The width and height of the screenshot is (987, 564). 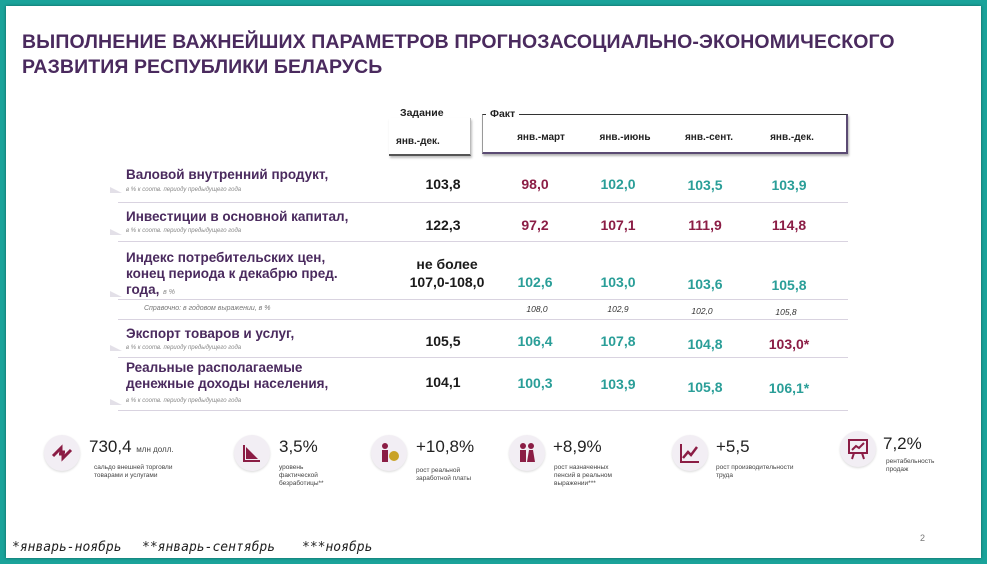 I want to click on fact-value-cpi-12m: 105,8, so click(x=789, y=285).